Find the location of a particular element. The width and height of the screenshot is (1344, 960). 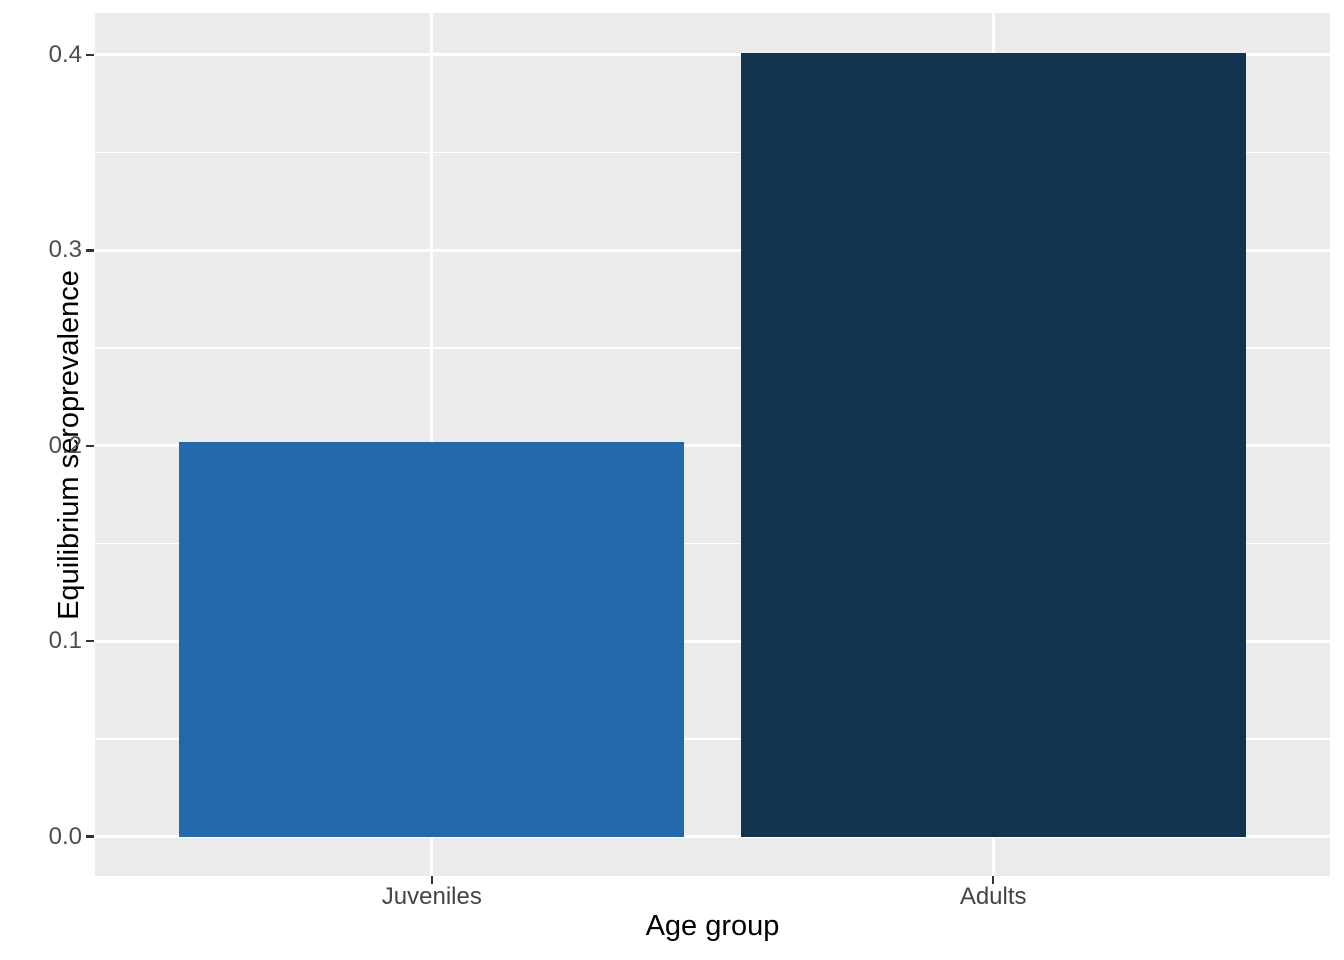

y-tick-label: 0.0 is located at coordinates (65, 836).